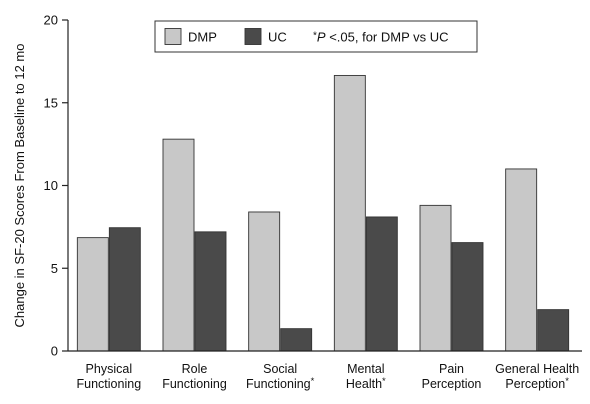  I want to click on y-ticks: 0 5 10 15 20, so click(56, 186).